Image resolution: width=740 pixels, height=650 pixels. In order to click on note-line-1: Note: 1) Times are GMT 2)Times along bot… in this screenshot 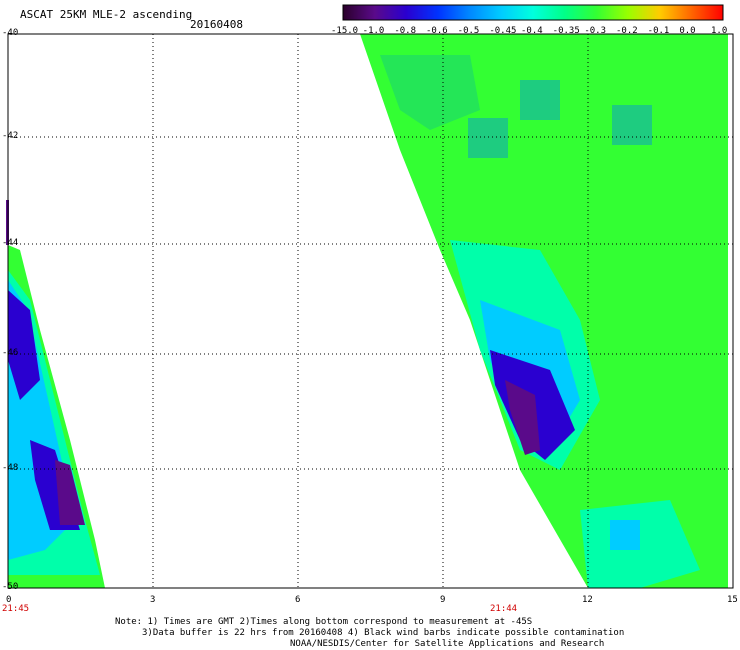, I will do `click(324, 622)`.